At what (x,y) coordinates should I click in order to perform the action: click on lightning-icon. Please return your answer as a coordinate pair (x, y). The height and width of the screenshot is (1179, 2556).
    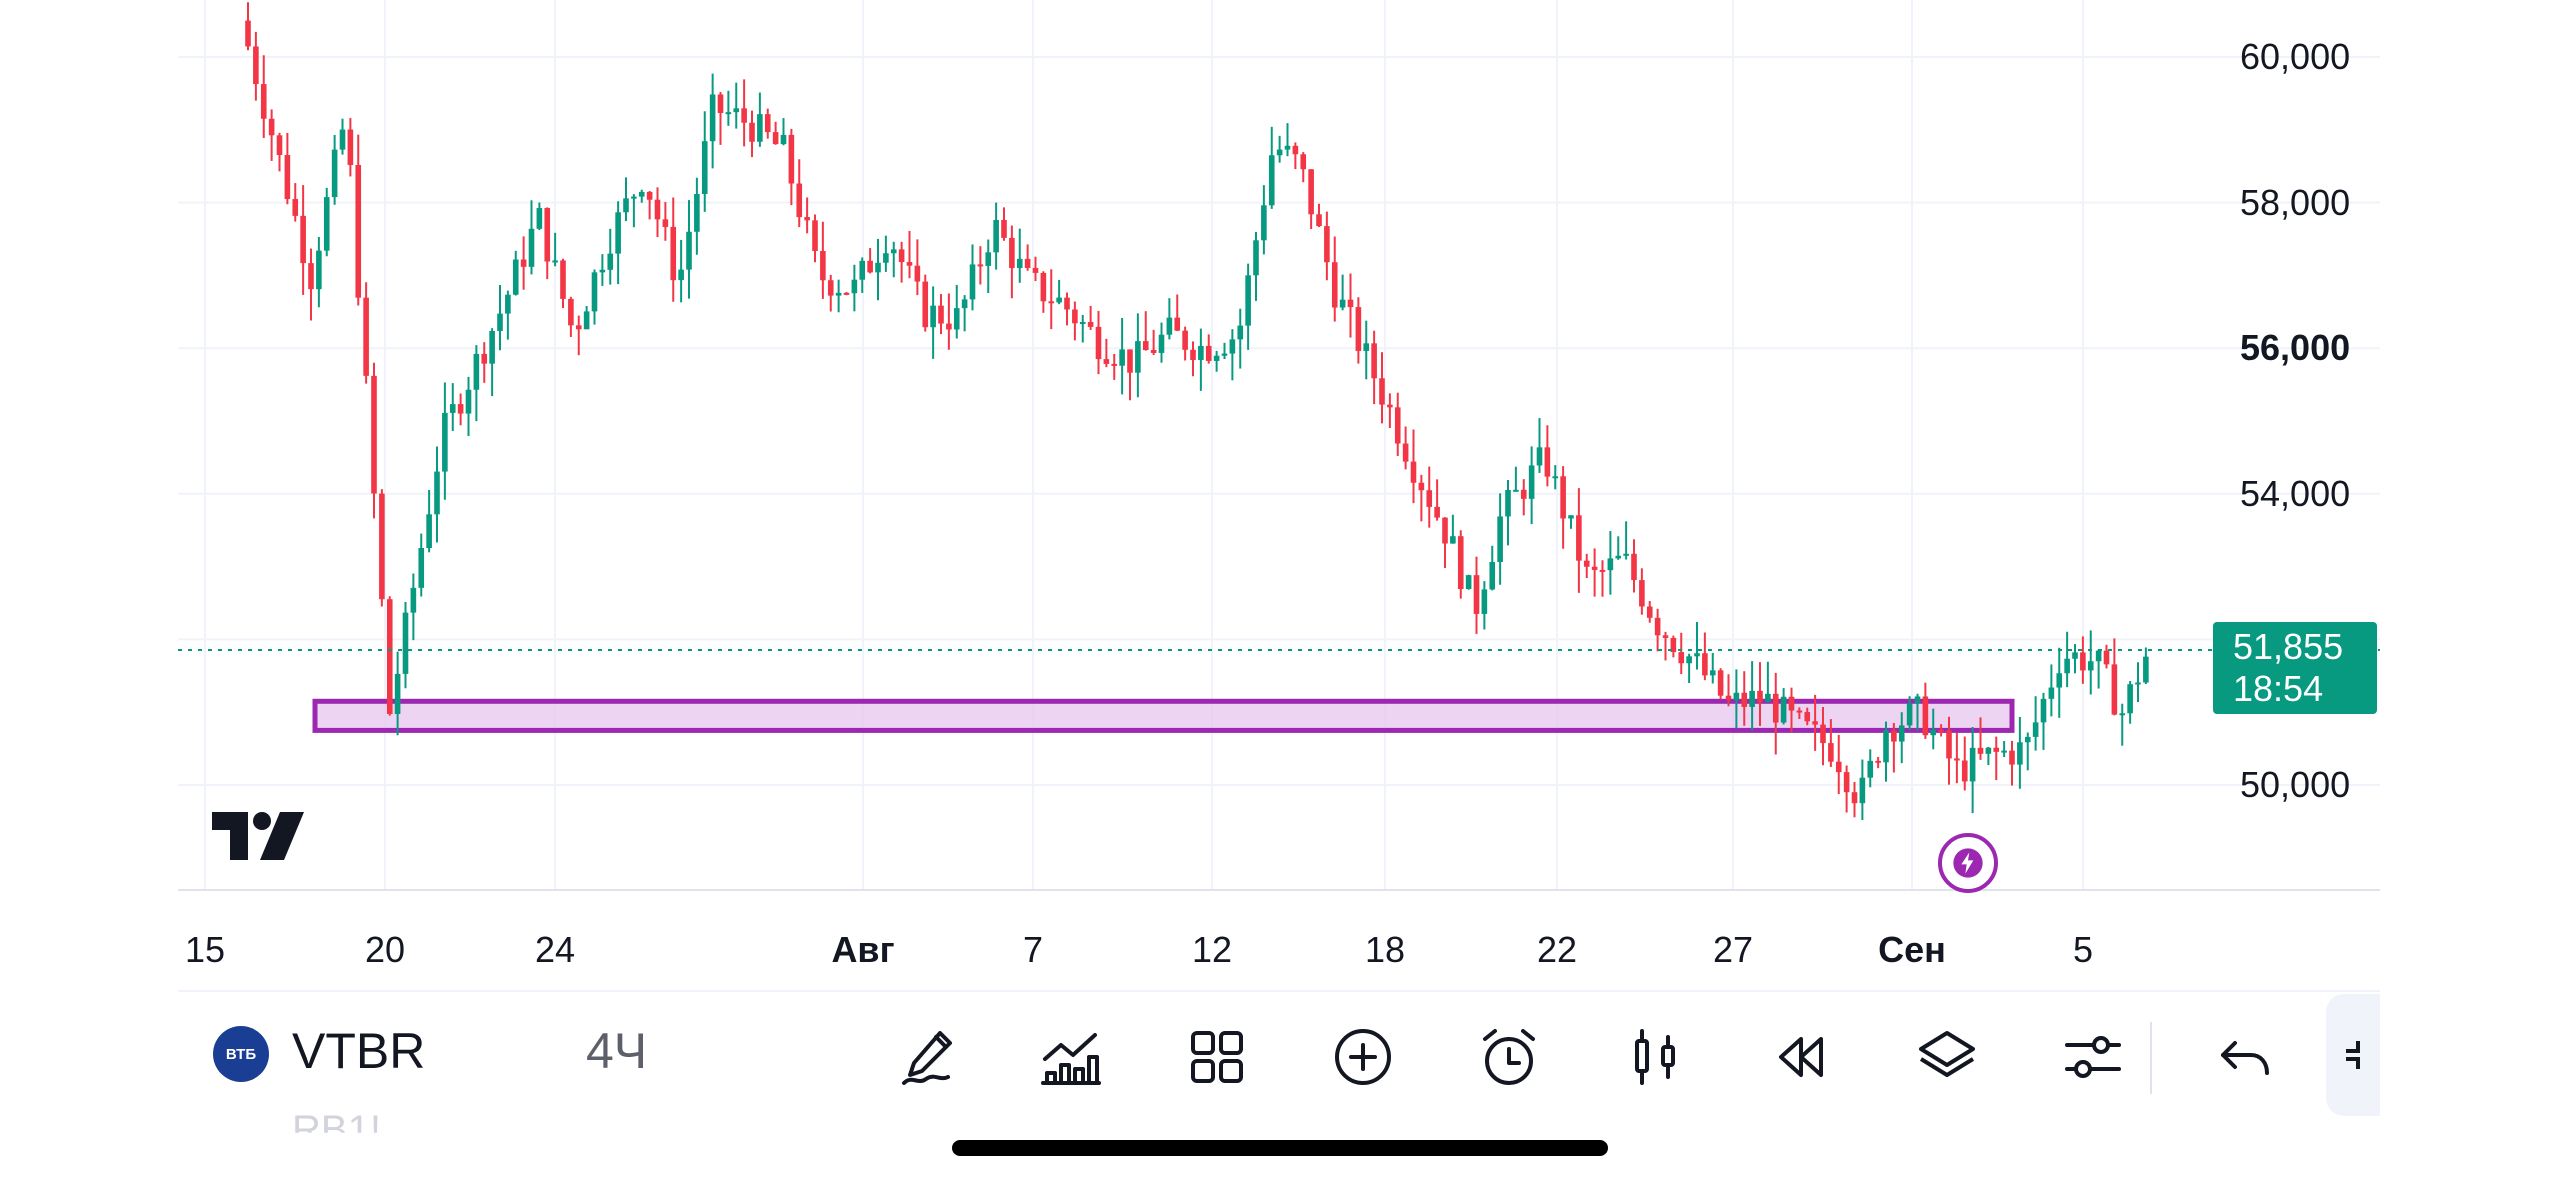
    Looking at the image, I should click on (1968, 863).